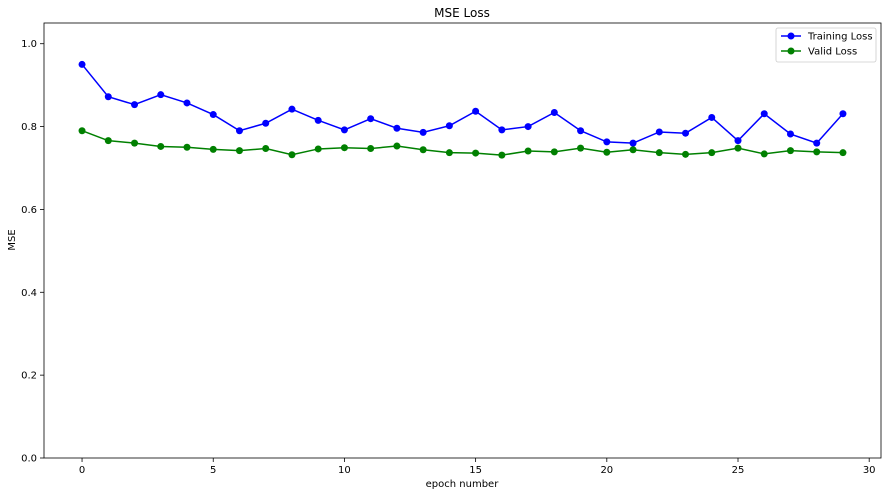 The image size is (888, 496). What do you see at coordinates (29, 127) in the screenshot?
I see `y-tick-label: 0.8` at bounding box center [29, 127].